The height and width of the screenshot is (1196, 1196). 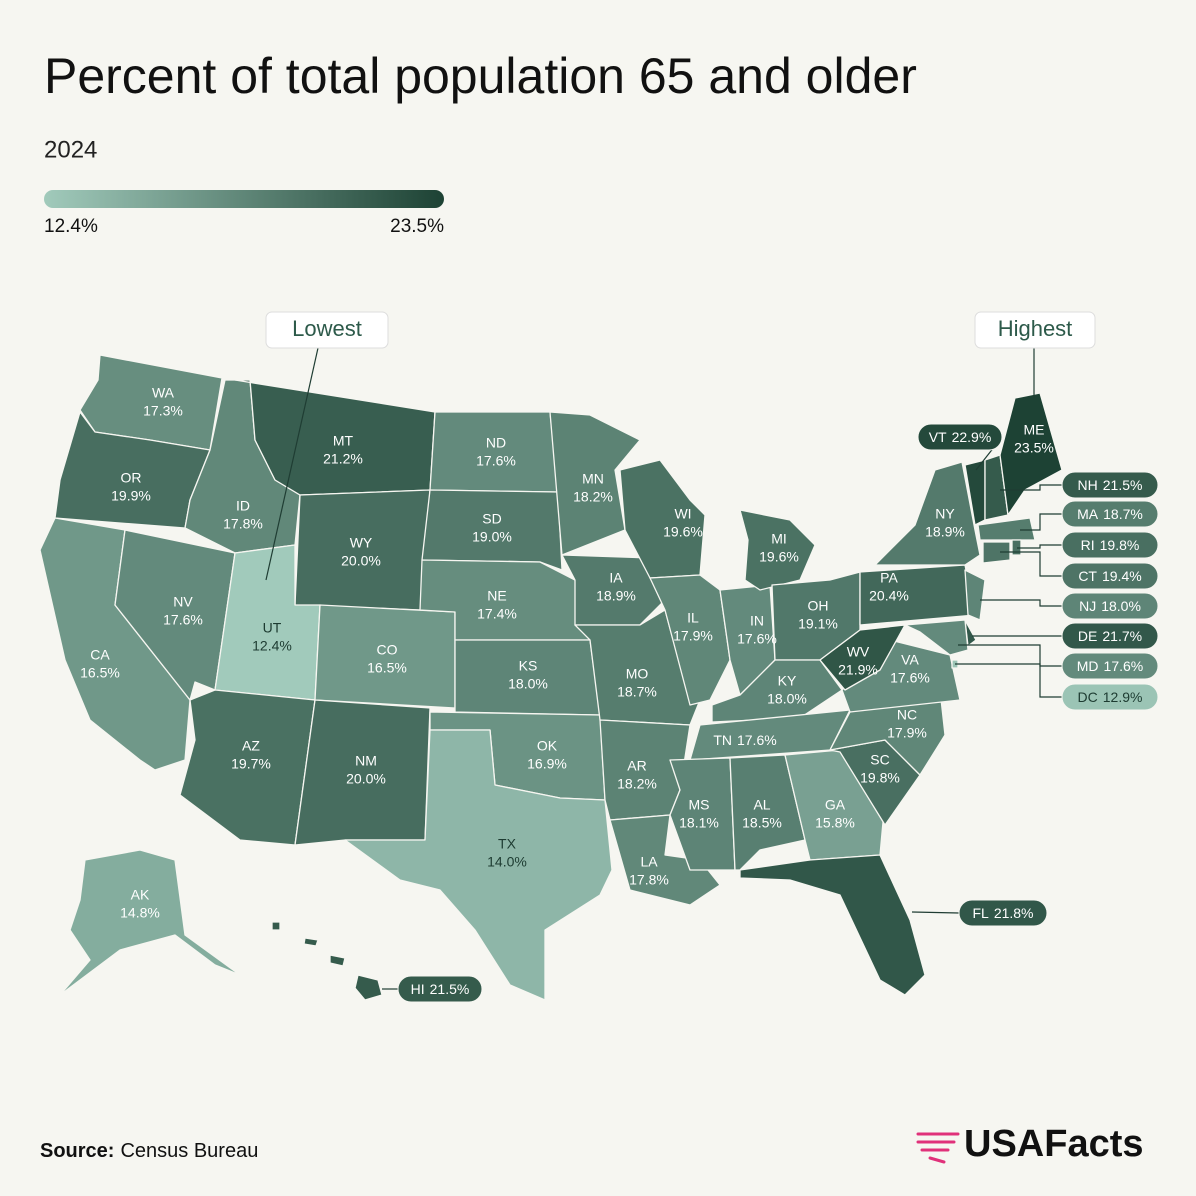 What do you see at coordinates (100, 673) in the screenshot?
I see `state-value: 16.5%` at bounding box center [100, 673].